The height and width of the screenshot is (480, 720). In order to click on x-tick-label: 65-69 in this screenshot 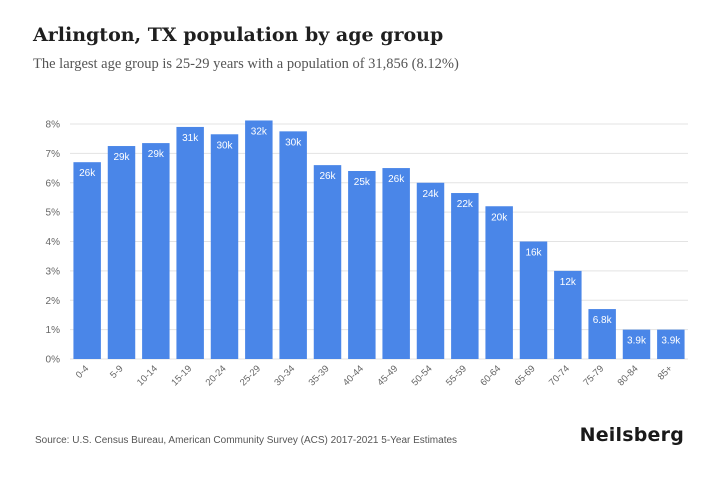, I will do `click(525, 375)`.